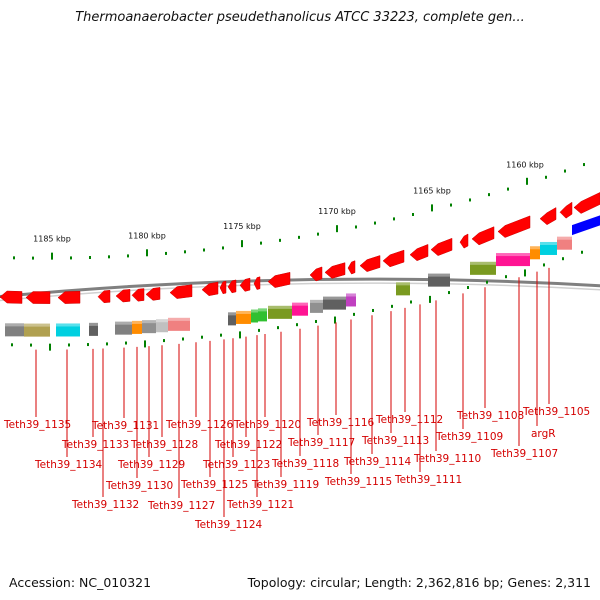 The image size is (600, 600). What do you see at coordinates (151, 465) in the screenshot?
I see `gene-label: Teth39_1129` at bounding box center [151, 465].